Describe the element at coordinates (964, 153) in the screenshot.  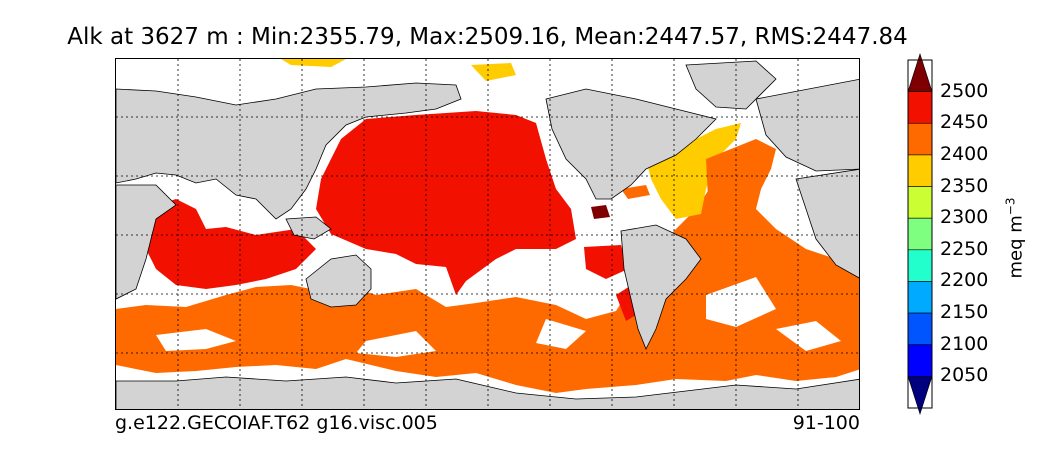
I see `colorbar-tick-label: 2400` at that location.